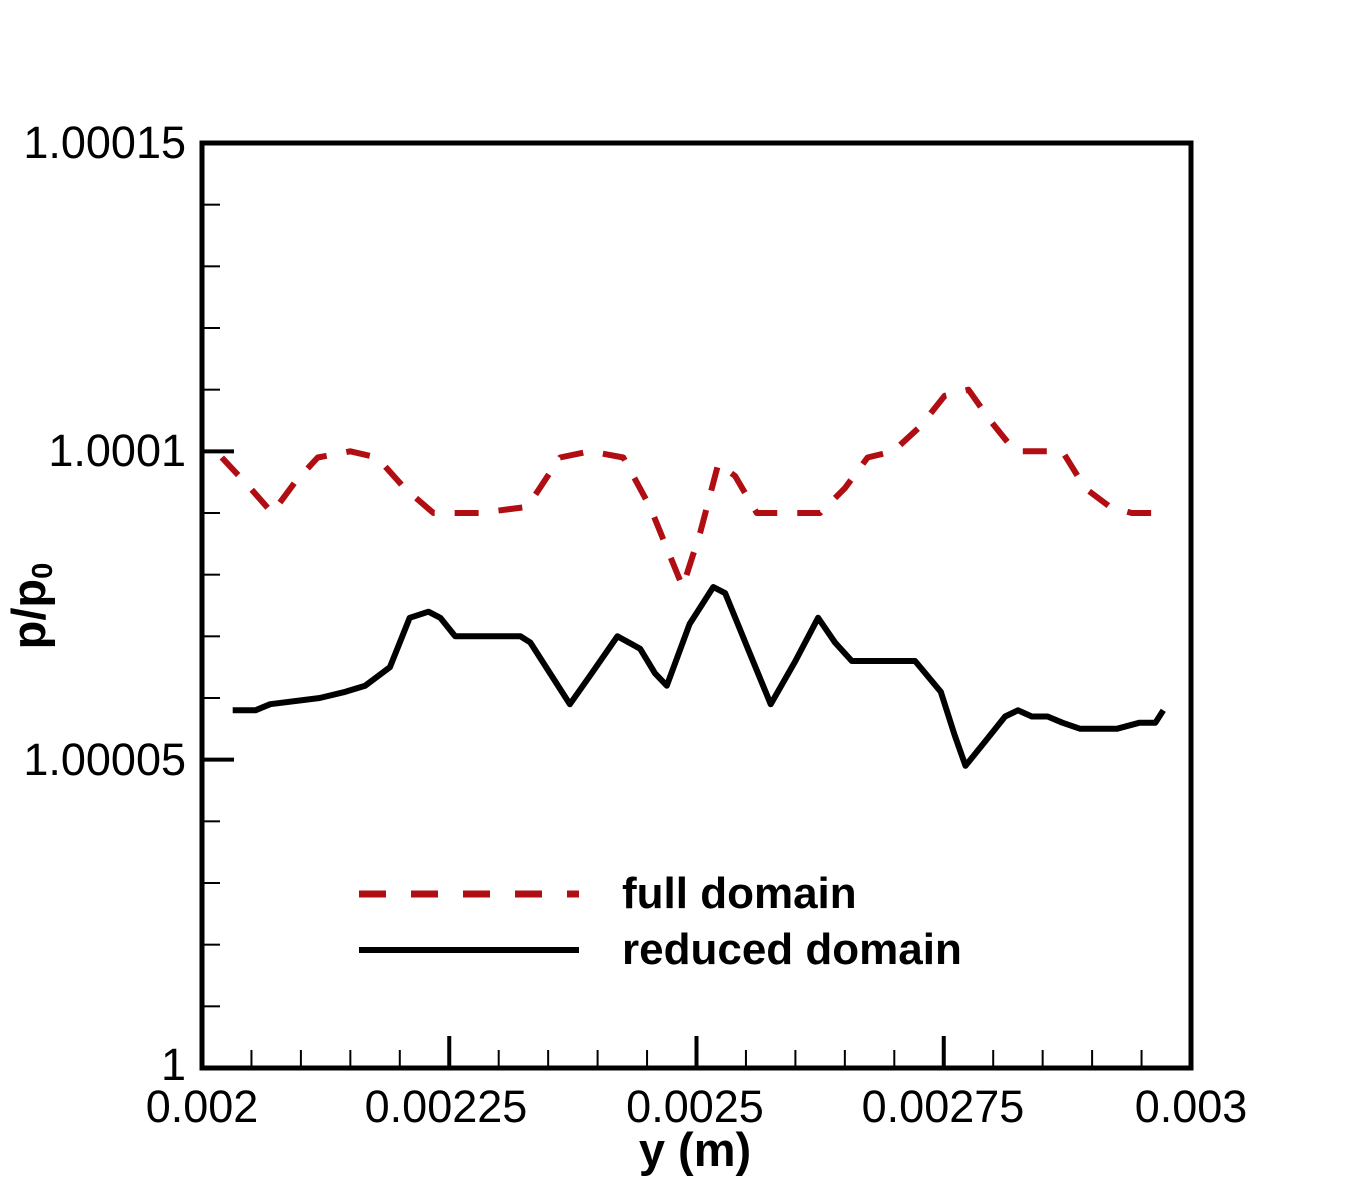 This screenshot has height=1204, width=1354. I want to click on legend-dashed-line-sample, so click(469, 894).